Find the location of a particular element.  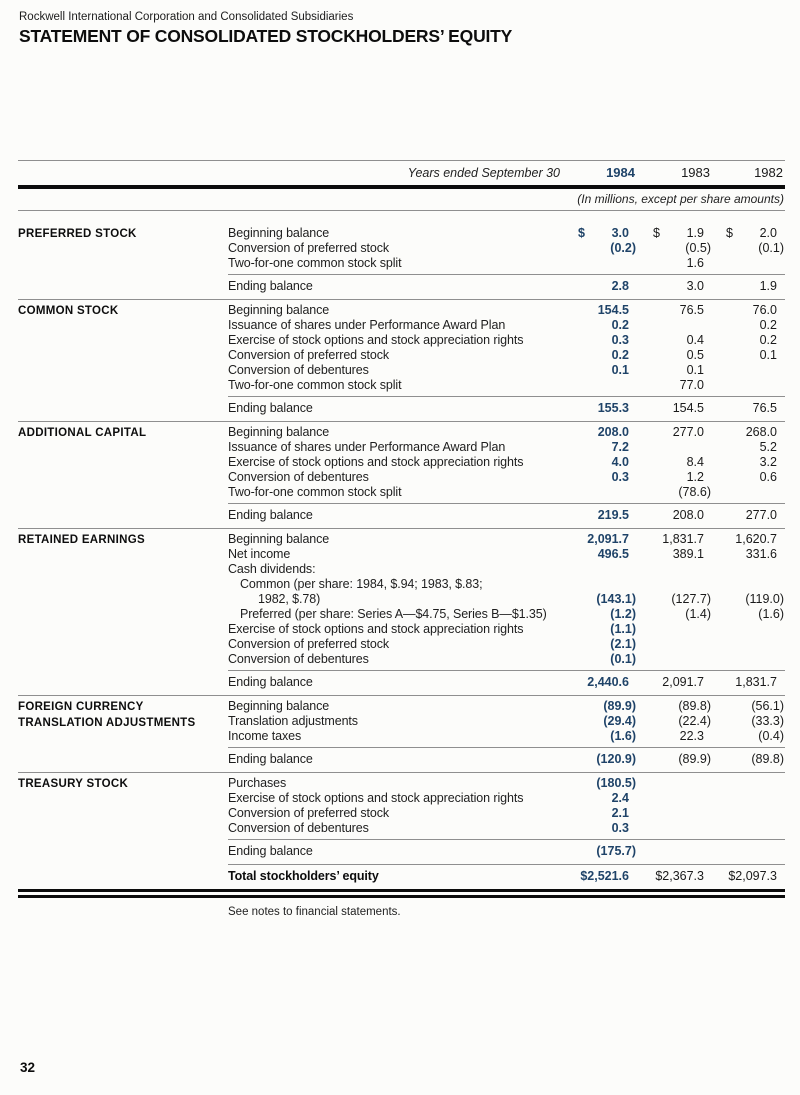

value-1983: 0.1 is located at coordinates (695, 370).